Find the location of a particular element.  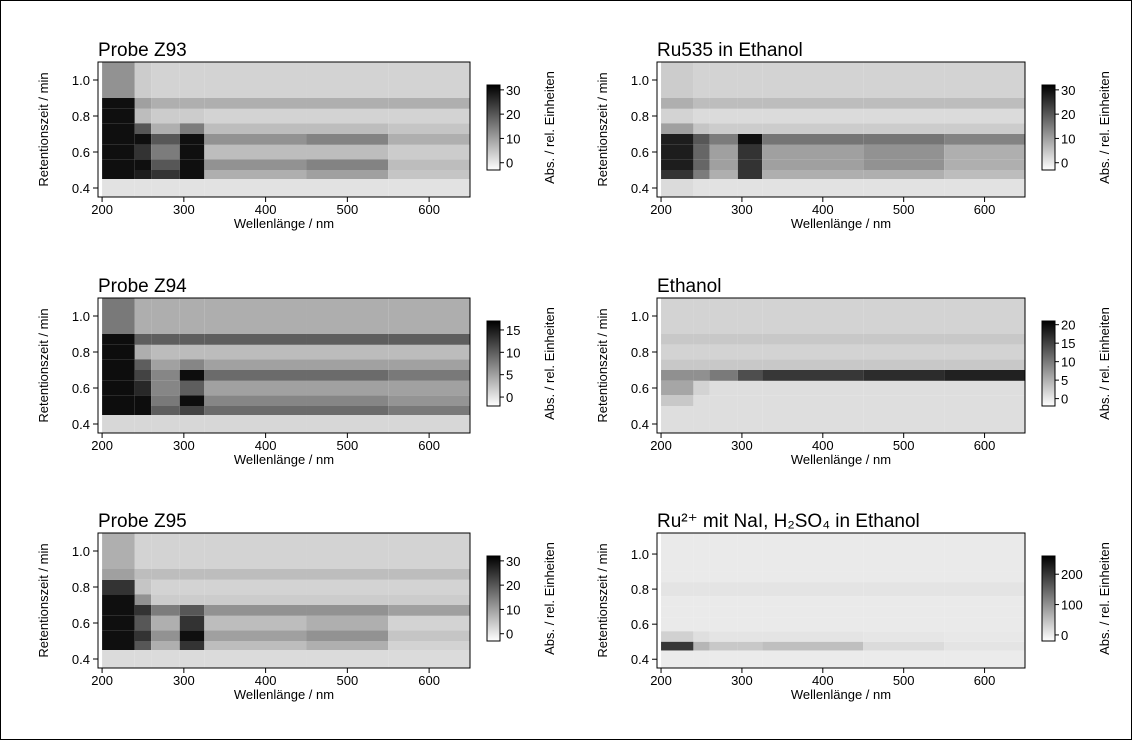

y-tick-label: 0.6 is located at coordinates (81, 623).